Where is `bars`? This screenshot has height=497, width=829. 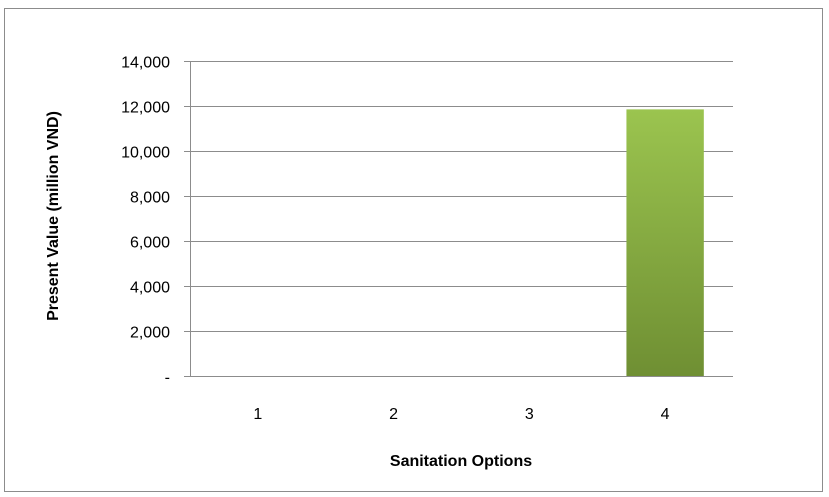
bars is located at coordinates (665, 242).